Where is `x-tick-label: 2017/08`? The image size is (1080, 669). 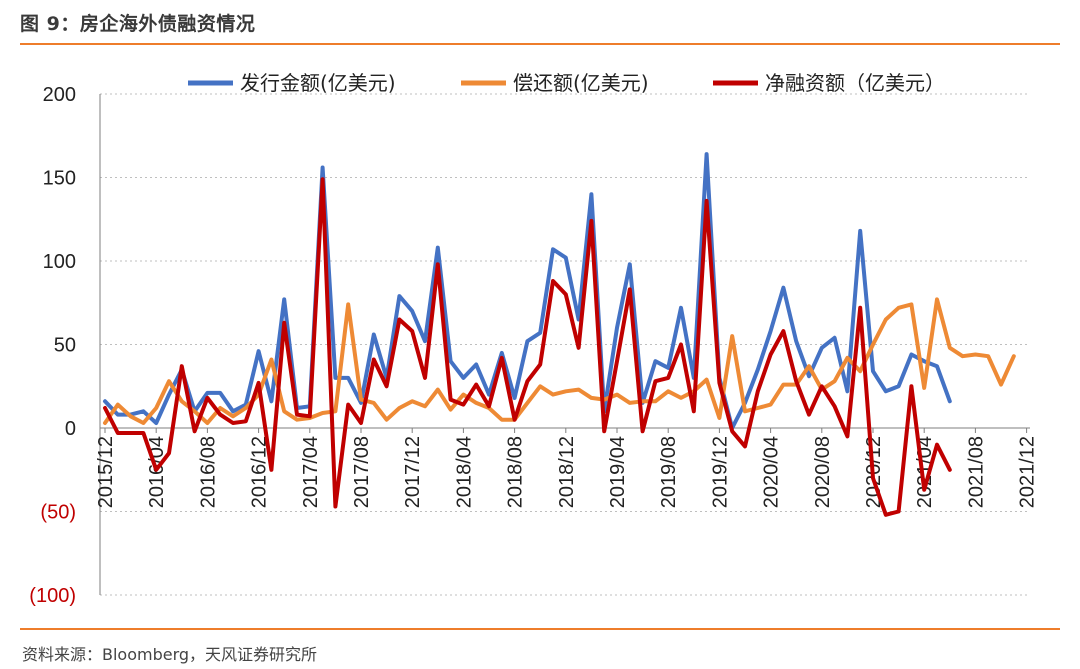
x-tick-label: 2017/08 is located at coordinates (362, 472).